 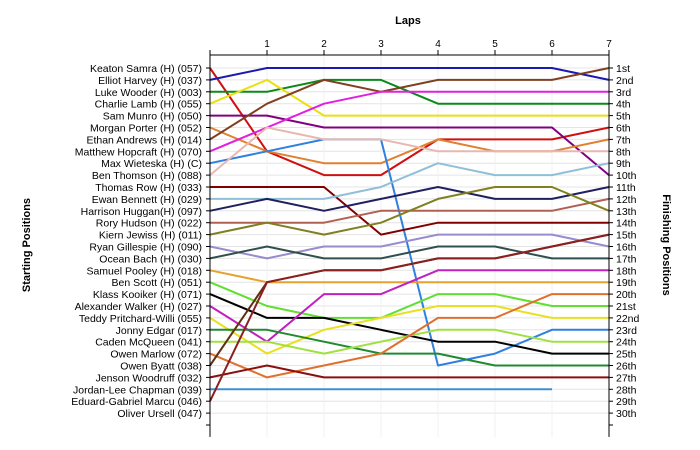 What do you see at coordinates (136, 402) in the screenshot?
I see `start-label: Eduard-Gabriel Marcu (046)` at bounding box center [136, 402].